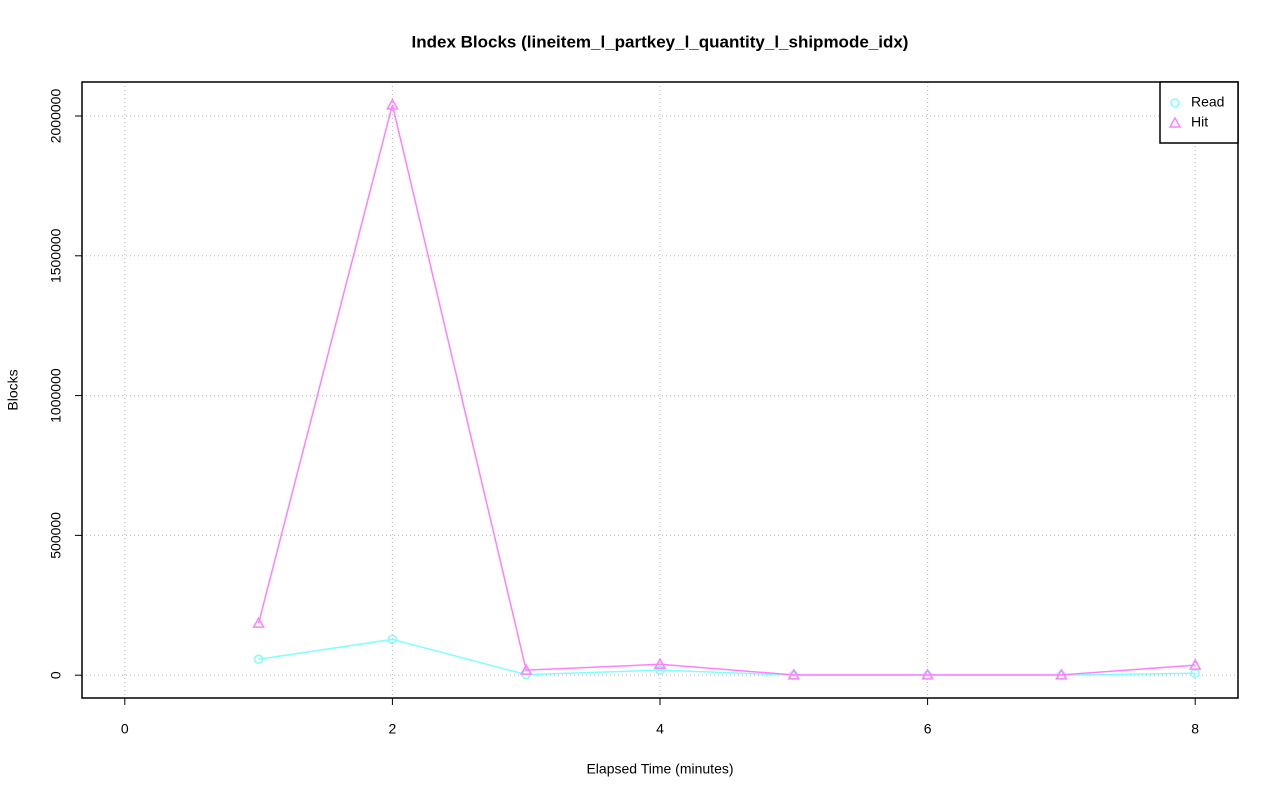 This screenshot has width=1280, height=801. What do you see at coordinates (928, 729) in the screenshot?
I see `x-tick-label: 6` at bounding box center [928, 729].